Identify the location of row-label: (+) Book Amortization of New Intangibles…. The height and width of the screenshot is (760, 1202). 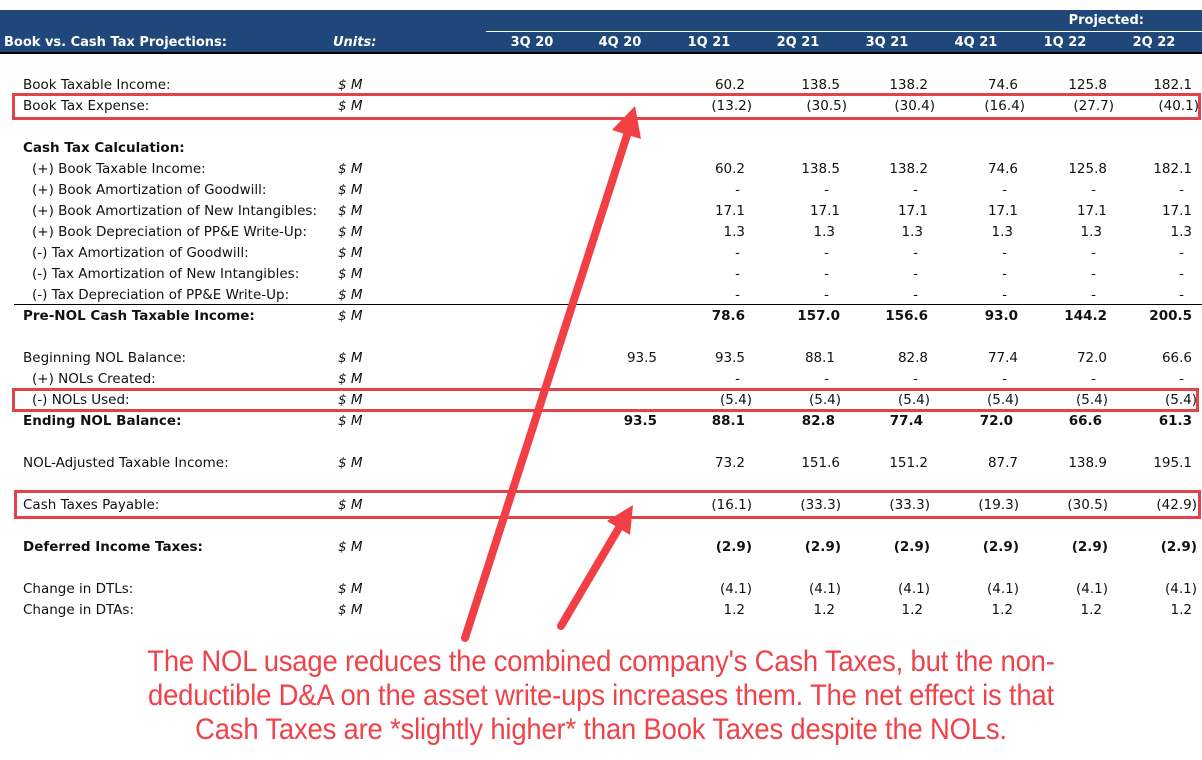
(175, 211).